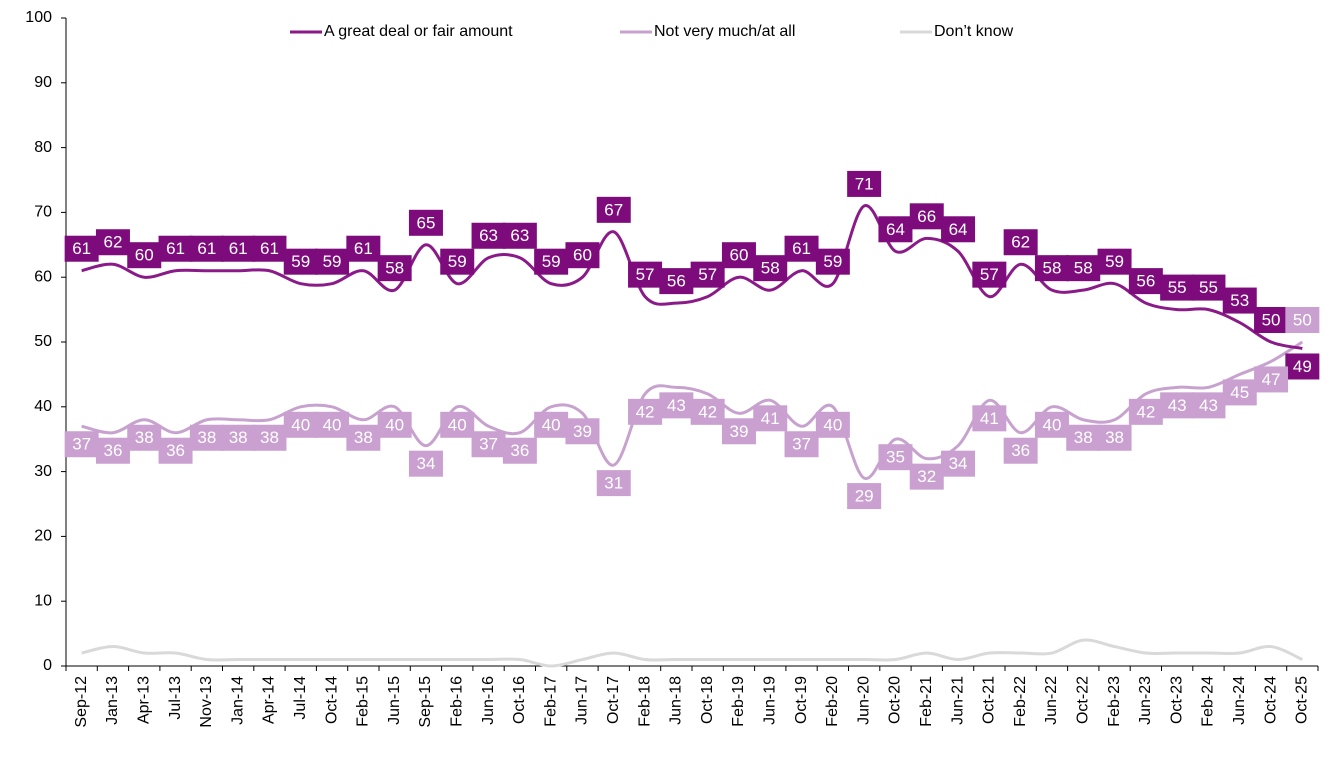  I want to click on data-label-text: 31, so click(613, 483).